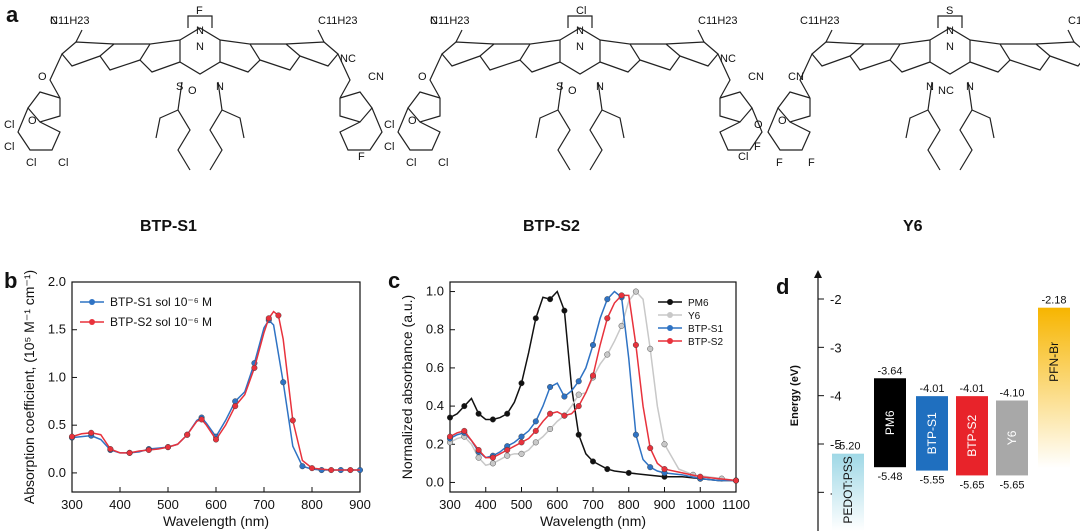  Describe the element at coordinates (11, 280) in the screenshot. I see `panel-label-b: b` at that location.